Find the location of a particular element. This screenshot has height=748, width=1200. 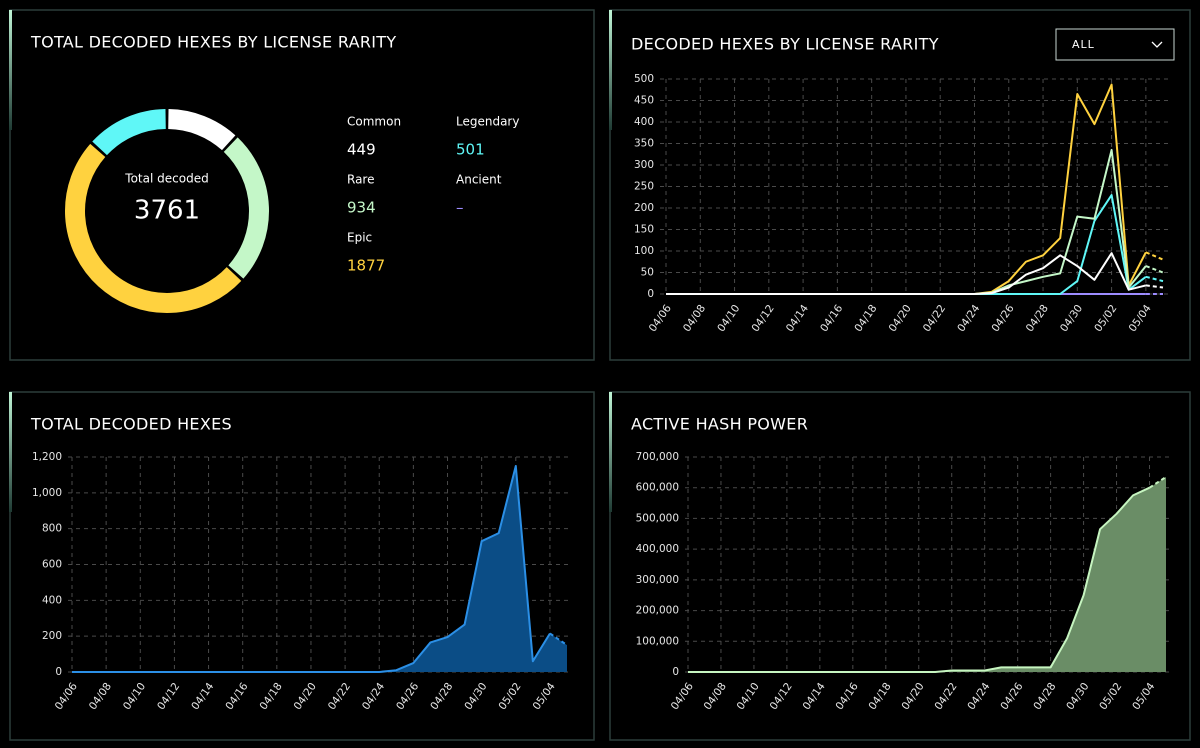

legend-label: Ancient is located at coordinates (479, 180).